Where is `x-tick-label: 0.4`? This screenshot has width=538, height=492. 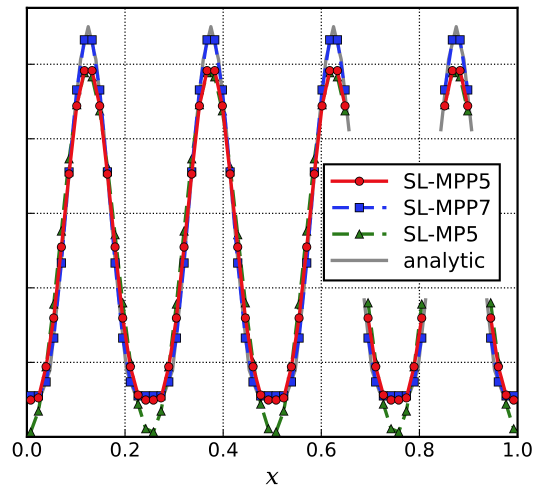 x-tick-label: 0.4 is located at coordinates (223, 449).